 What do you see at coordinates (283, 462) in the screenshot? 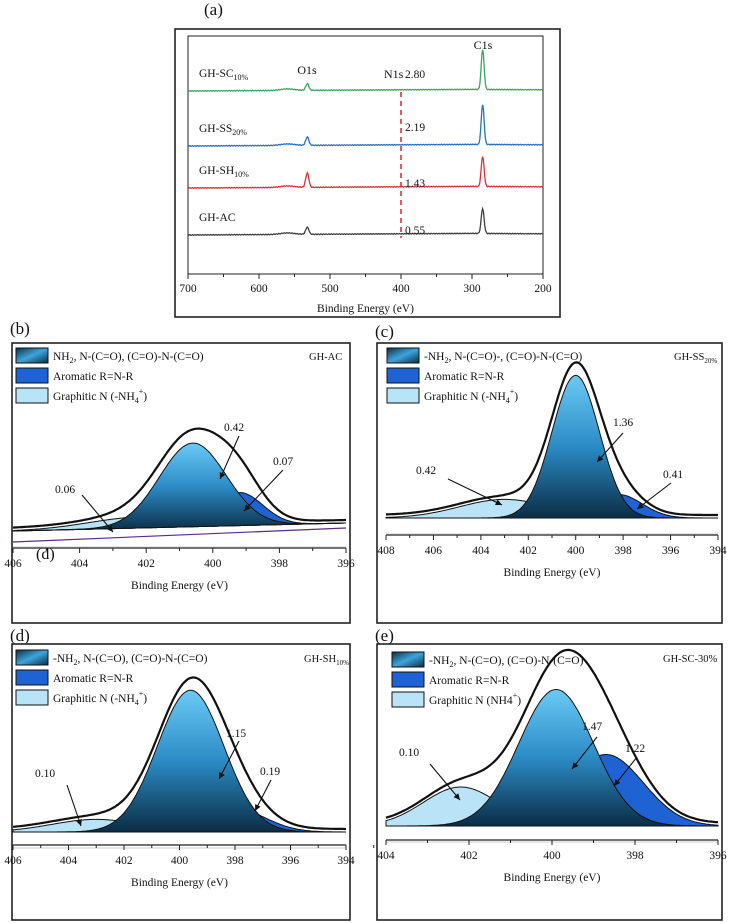
I see `peak-value-label: 0.07` at bounding box center [283, 462].